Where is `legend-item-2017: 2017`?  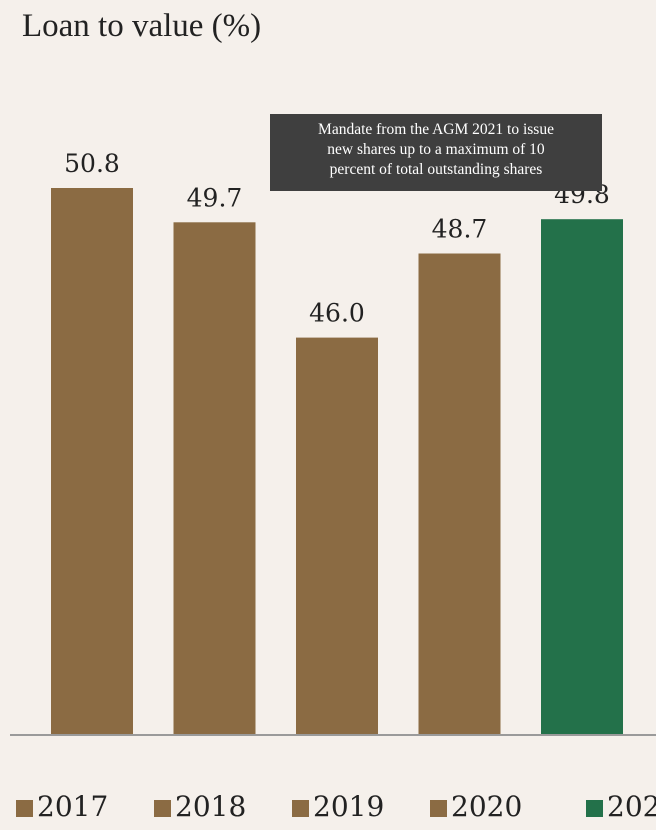 legend-item-2017: 2017 is located at coordinates (62, 806).